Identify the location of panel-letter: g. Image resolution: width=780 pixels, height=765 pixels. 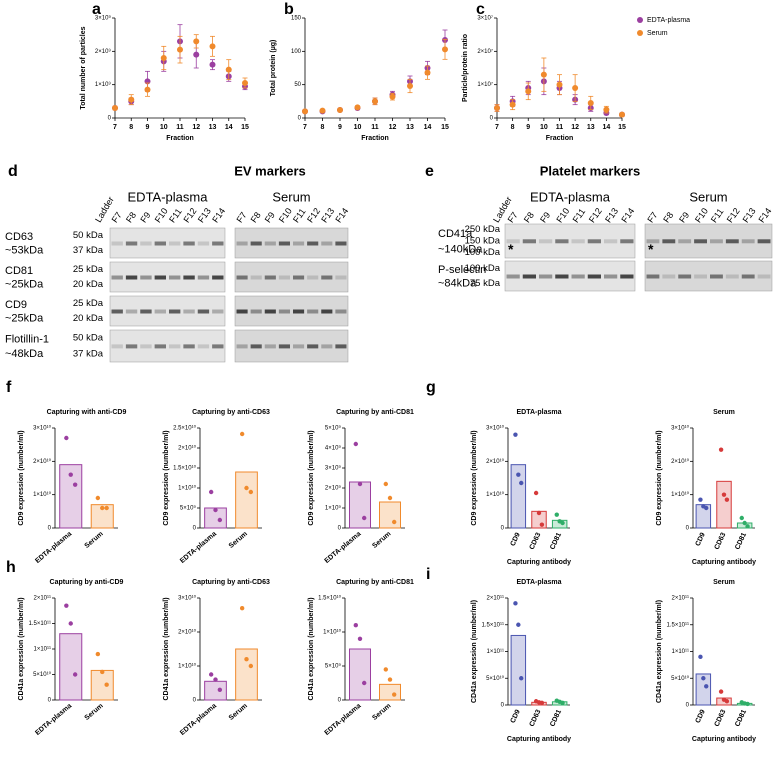
(431, 387).